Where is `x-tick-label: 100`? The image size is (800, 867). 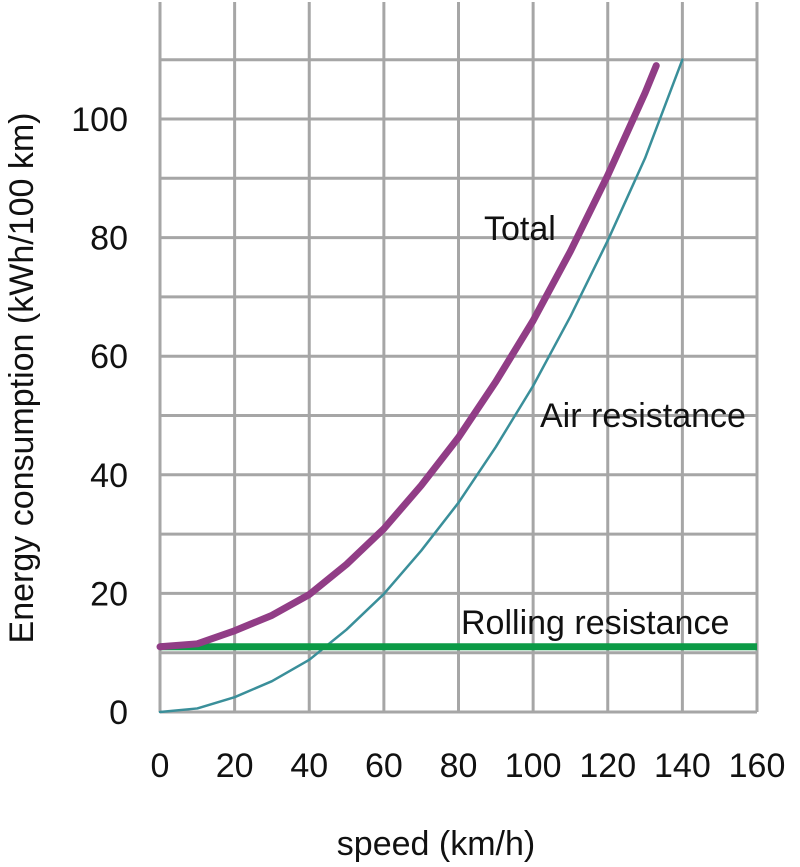
x-tick-label: 100 is located at coordinates (533, 766).